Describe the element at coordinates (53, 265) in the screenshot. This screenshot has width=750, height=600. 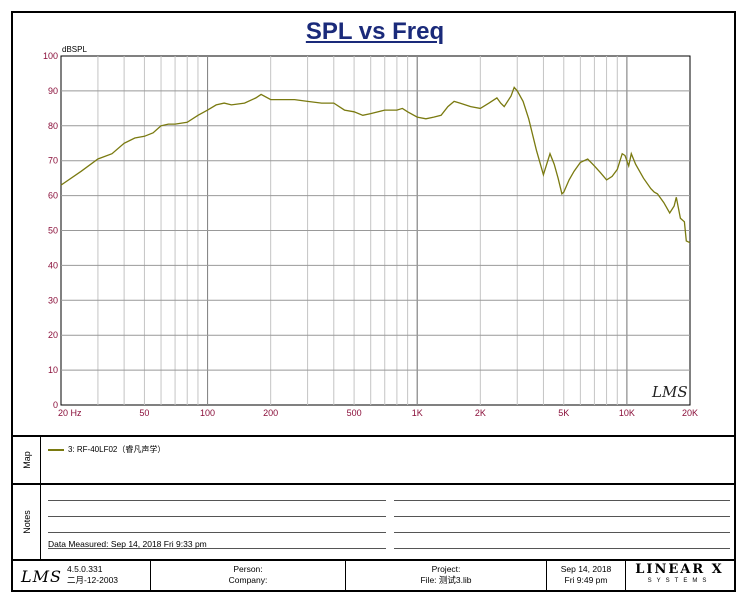
I see `y-tick-label: 40` at that location.